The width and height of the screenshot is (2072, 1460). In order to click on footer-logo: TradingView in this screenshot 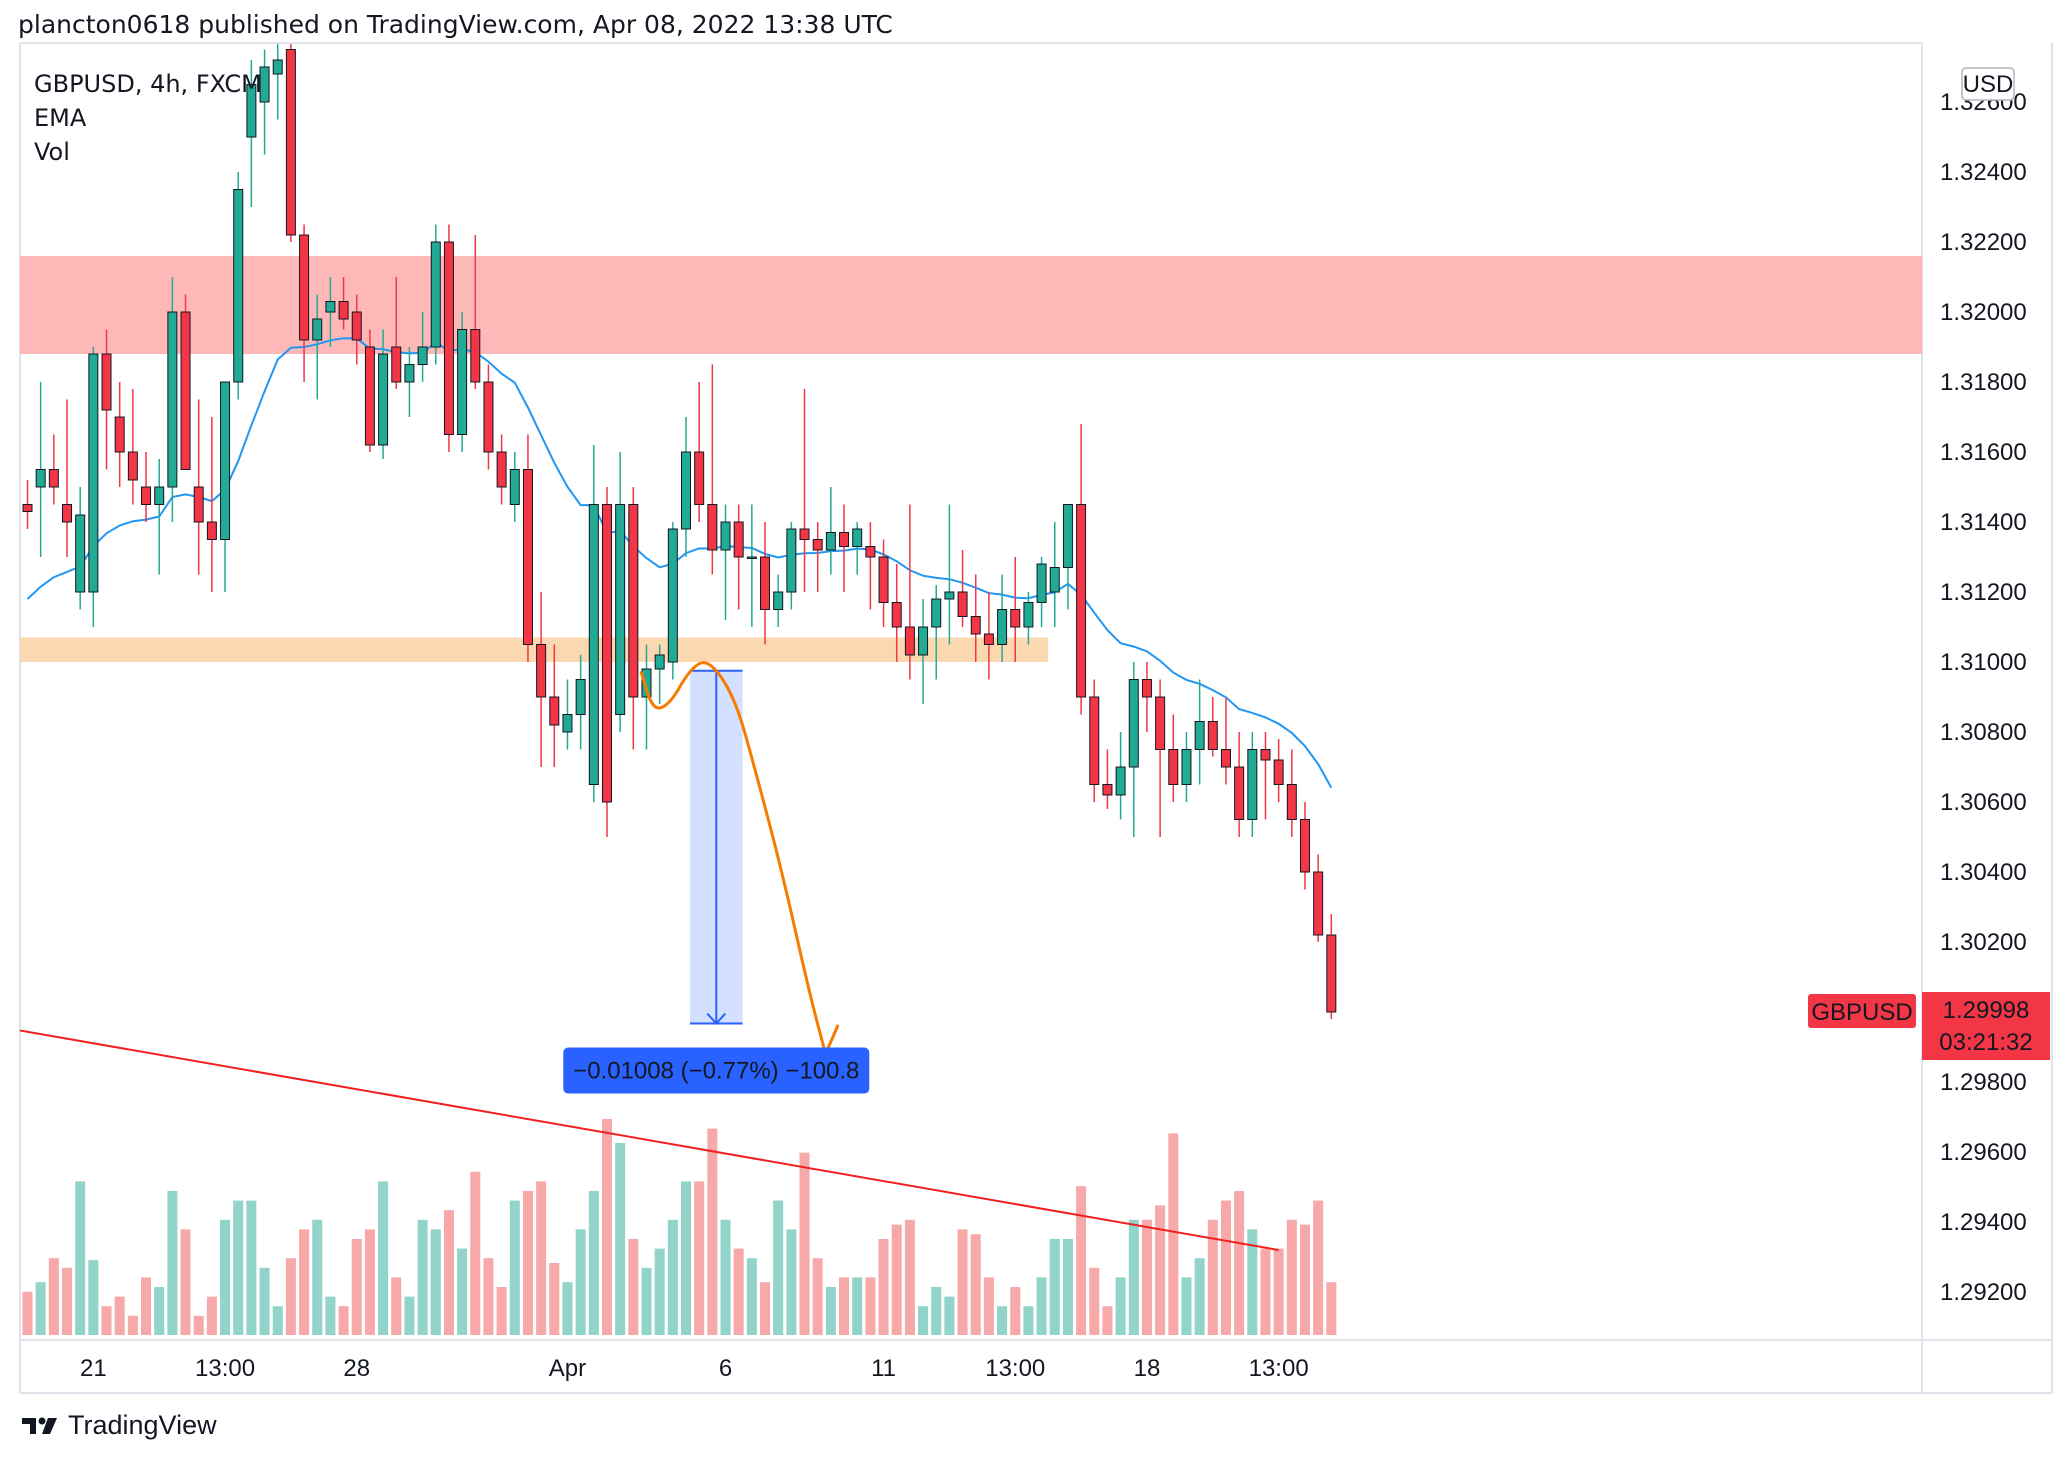, I will do `click(118, 1425)`.